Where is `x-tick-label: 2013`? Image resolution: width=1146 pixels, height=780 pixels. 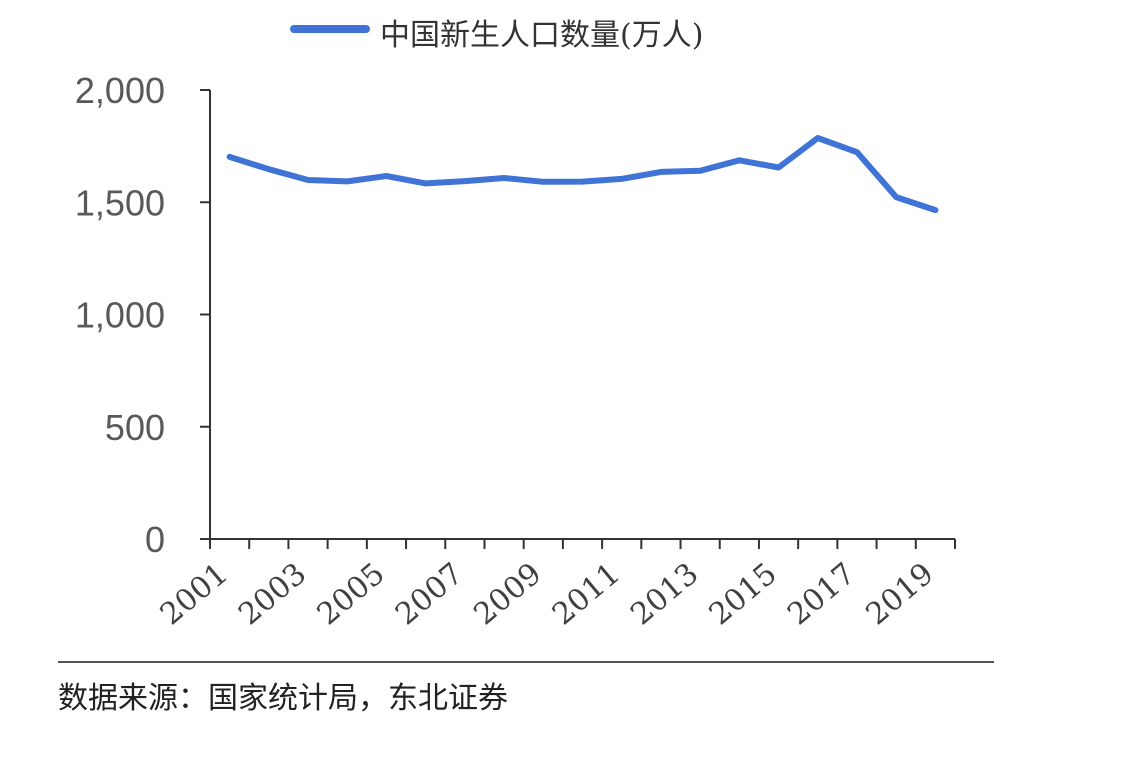
x-tick-label: 2013 is located at coordinates (664, 594).